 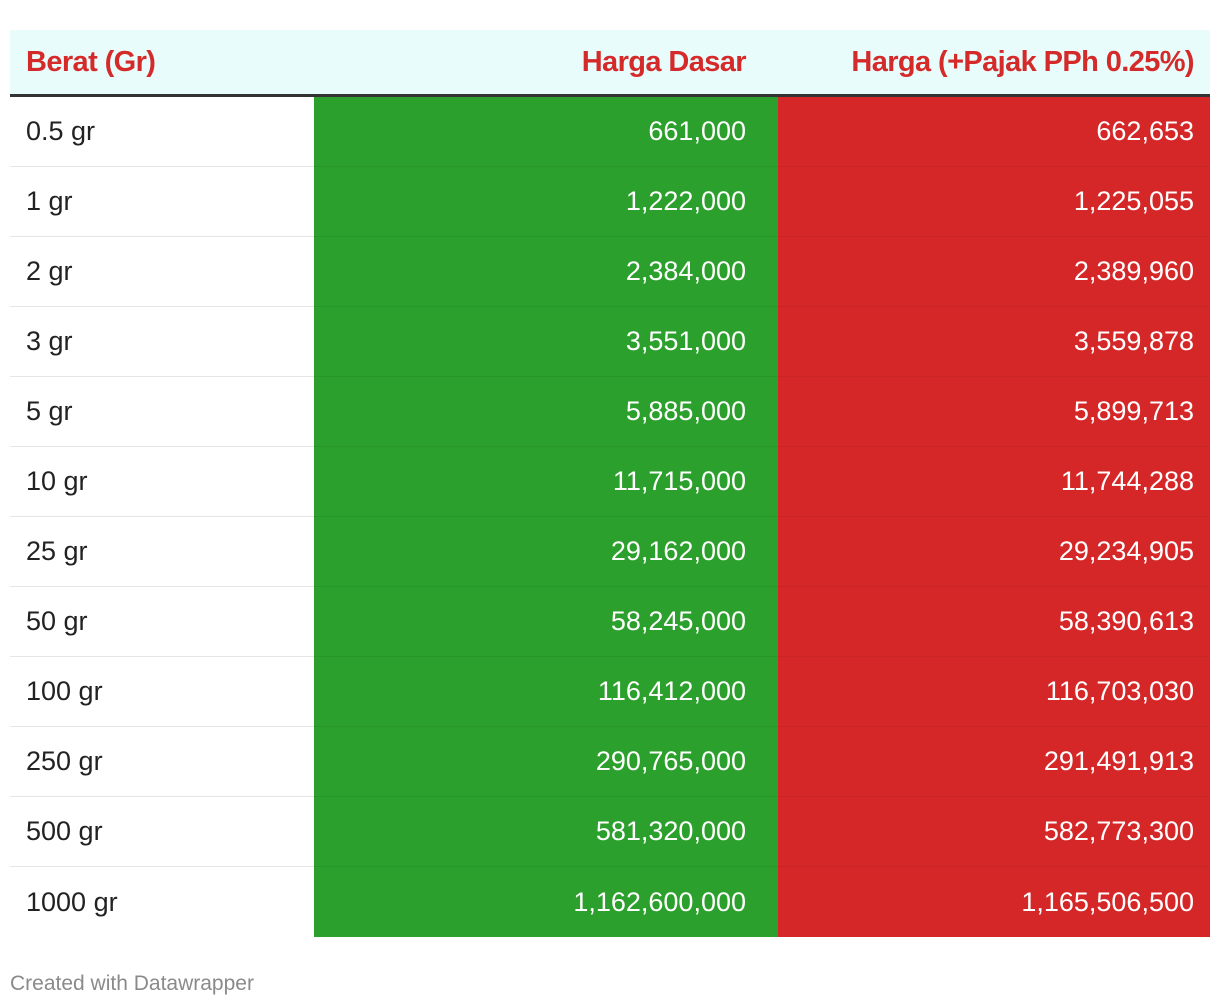 I want to click on table-row: 5 gr 5,885,000 5,899,713, so click(x=610, y=412).